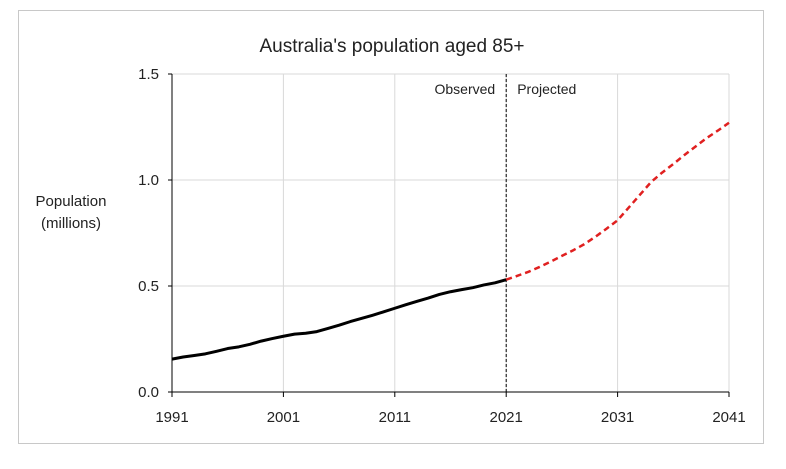  What do you see at coordinates (546, 89) in the screenshot?
I see `projected-label: Projected` at bounding box center [546, 89].